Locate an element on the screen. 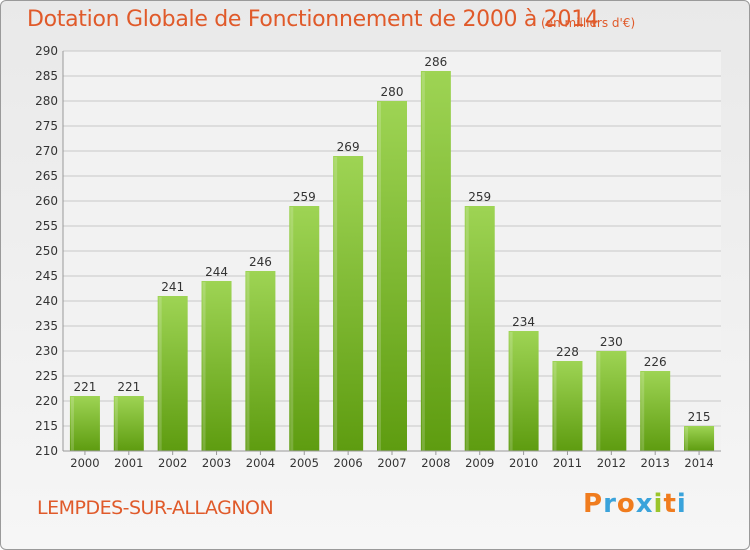 This screenshot has height=550, width=750. y-tick-label: 255 is located at coordinates (46, 226).